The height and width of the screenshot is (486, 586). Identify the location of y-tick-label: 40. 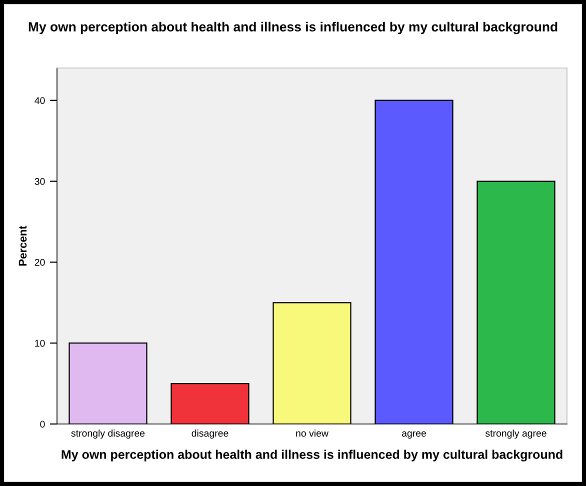
(39, 100).